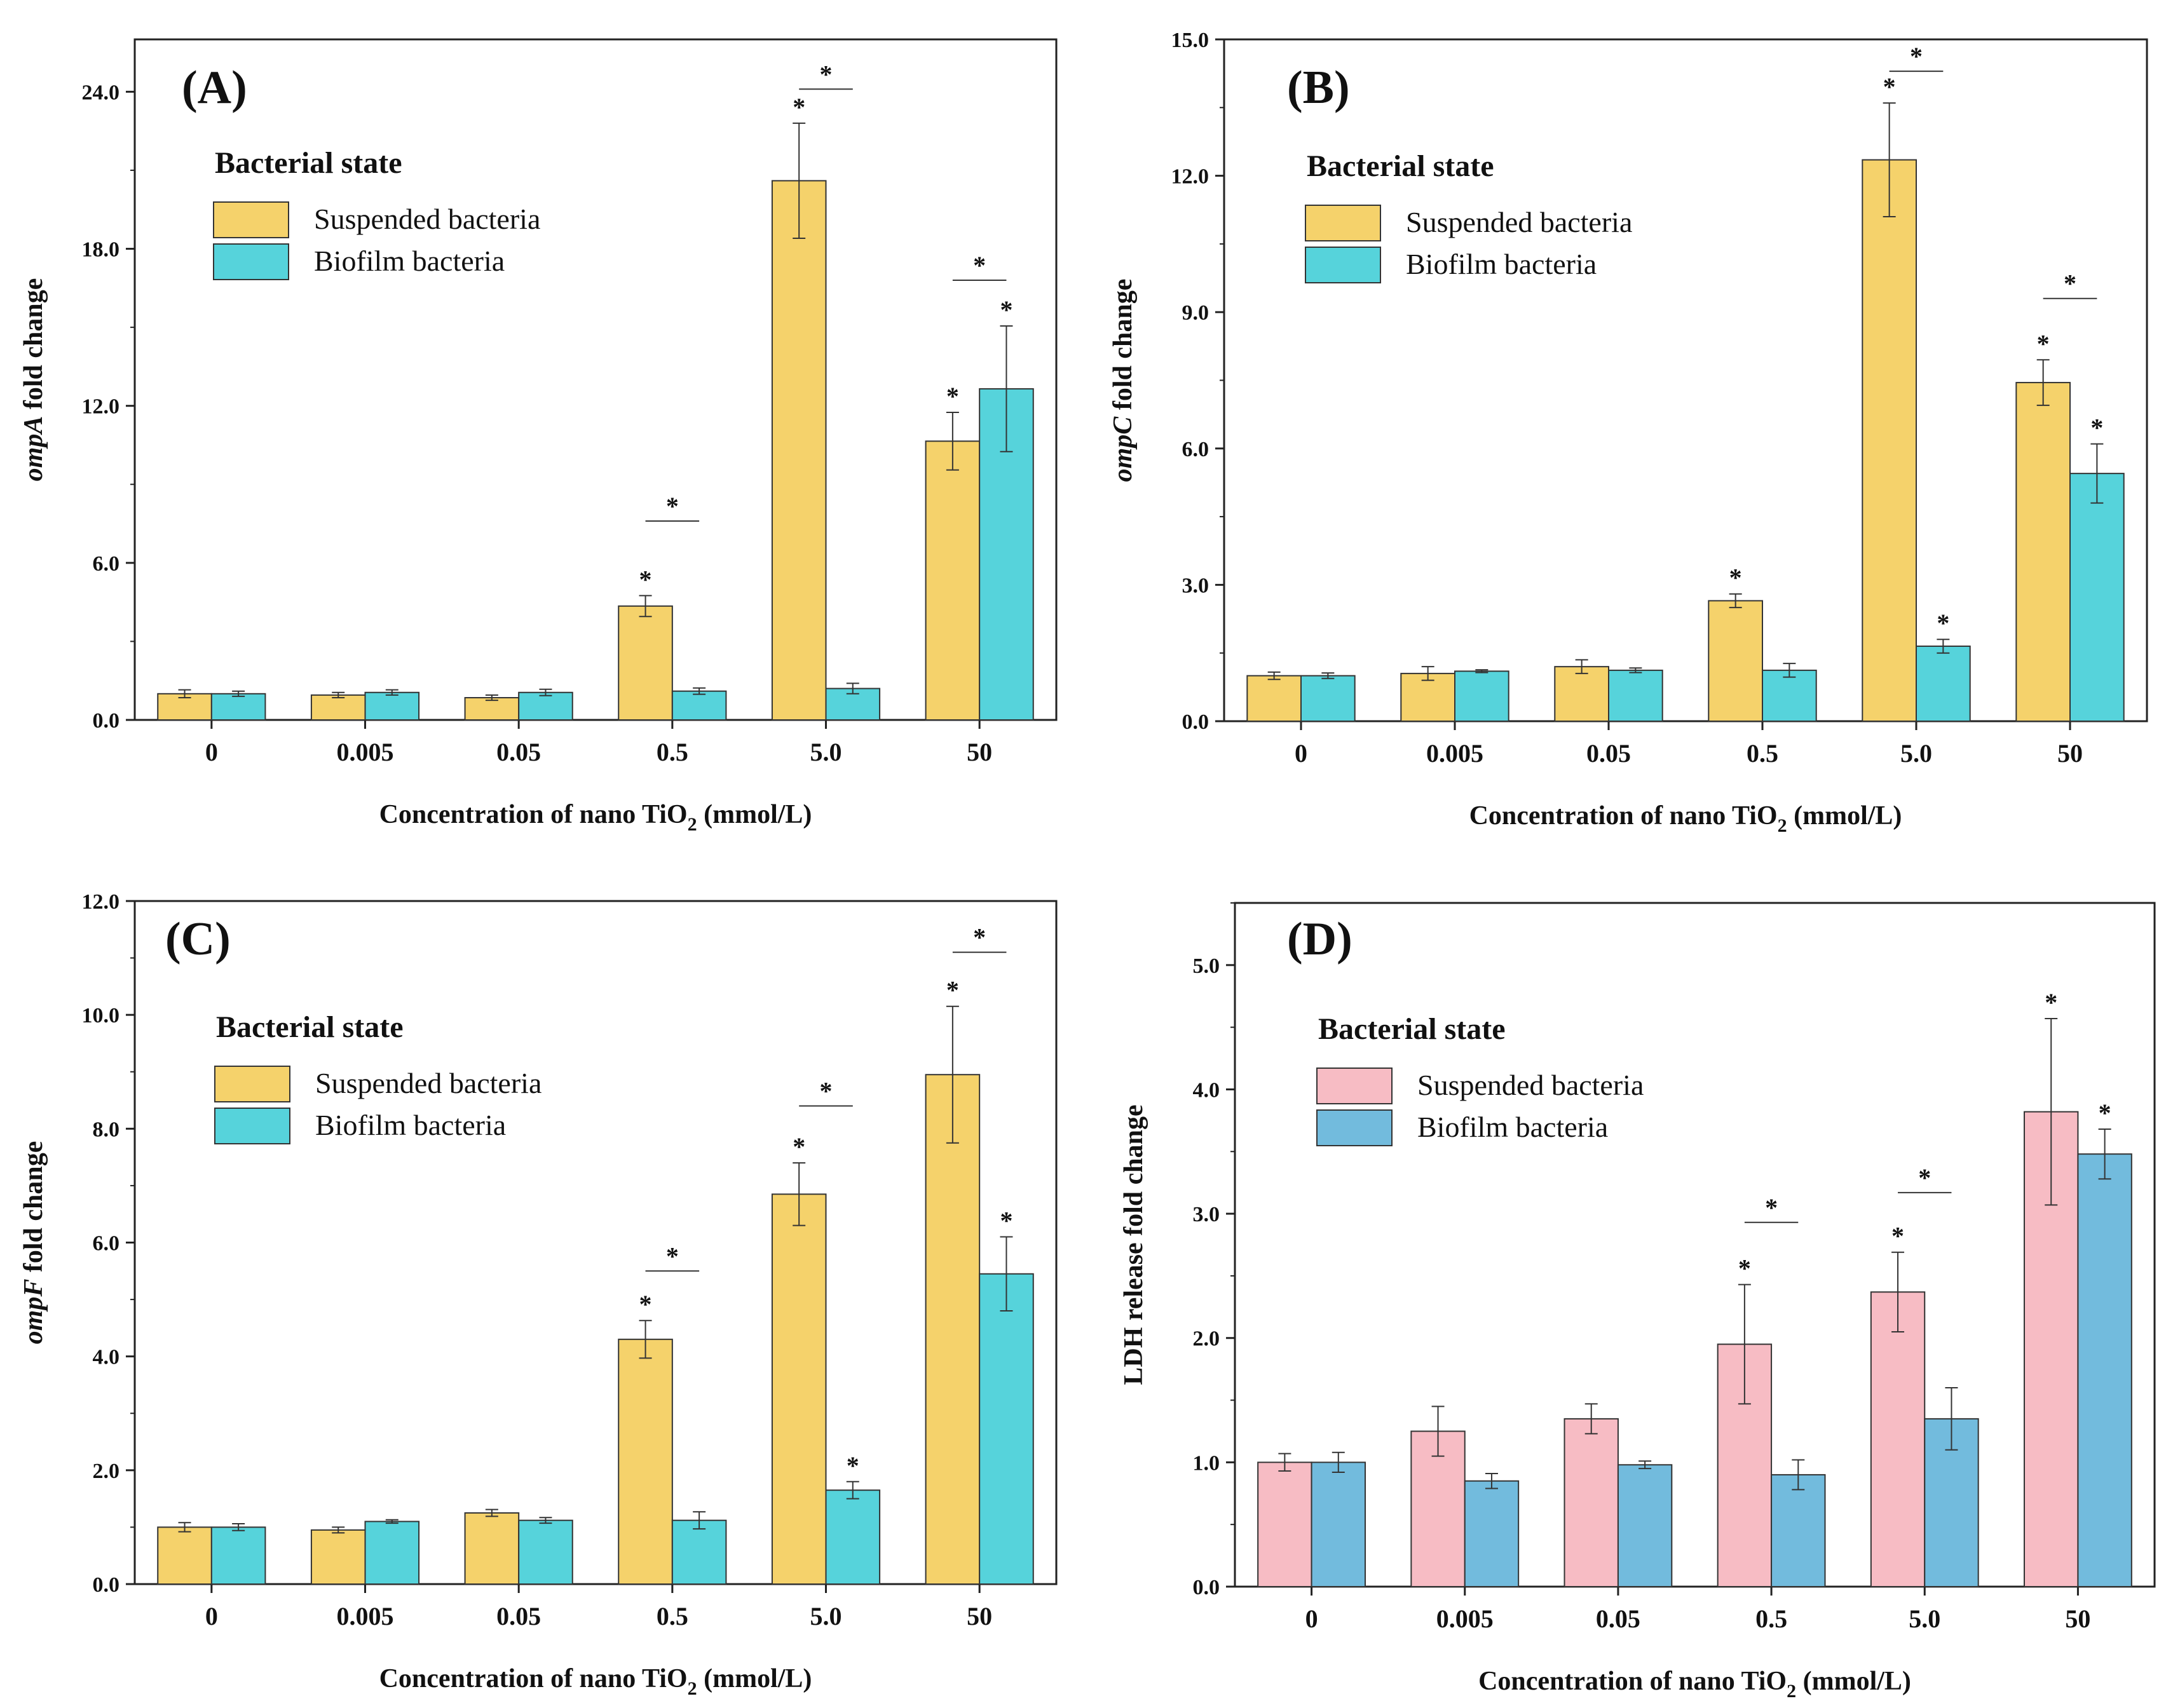  Describe the element at coordinates (1916, 753) in the screenshot. I see `x-tick-label: 5.0` at that location.